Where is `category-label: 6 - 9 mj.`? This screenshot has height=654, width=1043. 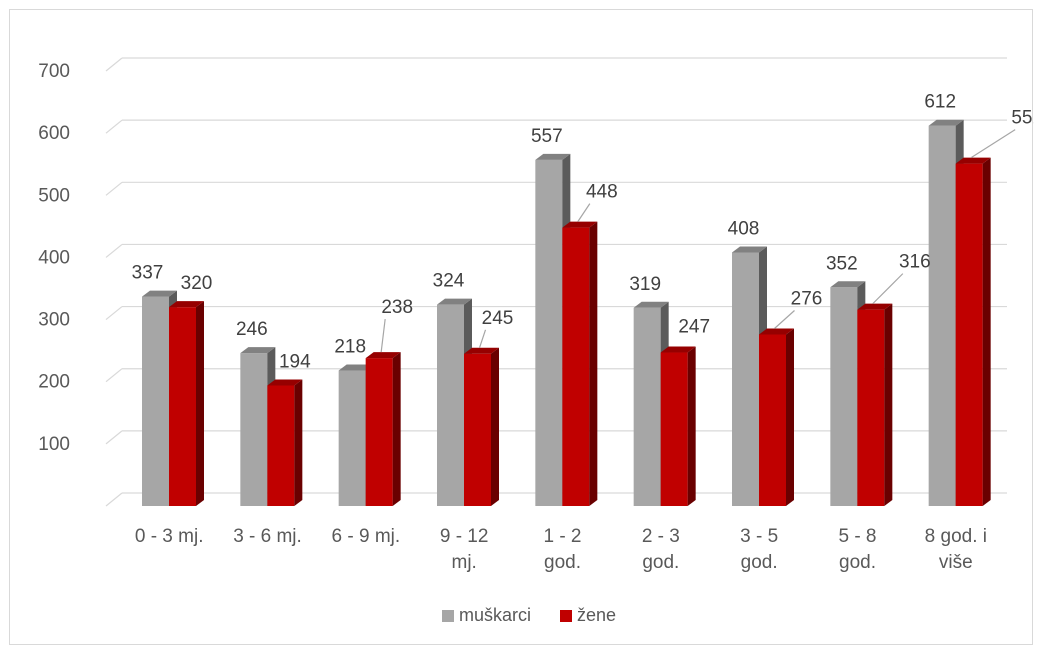
category-label: 6 - 9 mj. is located at coordinates (366, 536).